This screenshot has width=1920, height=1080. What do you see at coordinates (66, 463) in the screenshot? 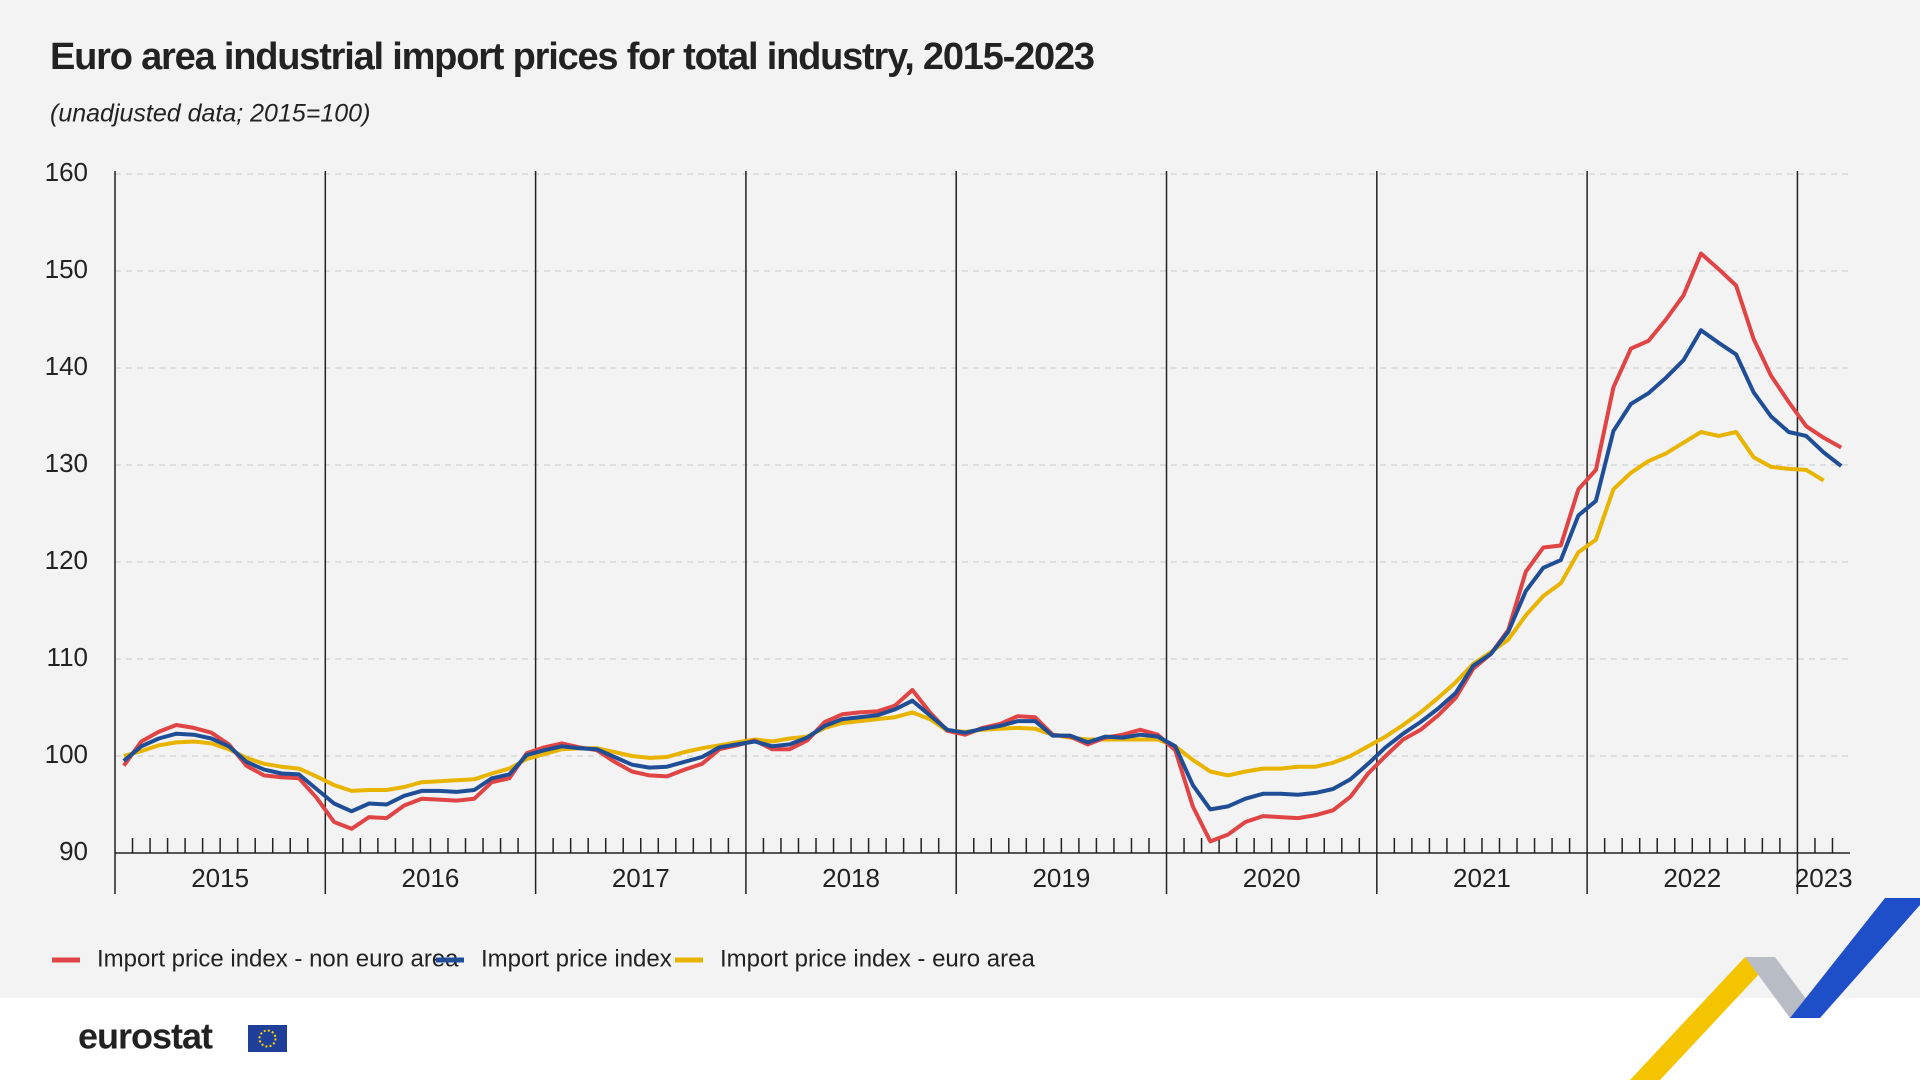
I see `y-tick-label: 130` at bounding box center [66, 463].